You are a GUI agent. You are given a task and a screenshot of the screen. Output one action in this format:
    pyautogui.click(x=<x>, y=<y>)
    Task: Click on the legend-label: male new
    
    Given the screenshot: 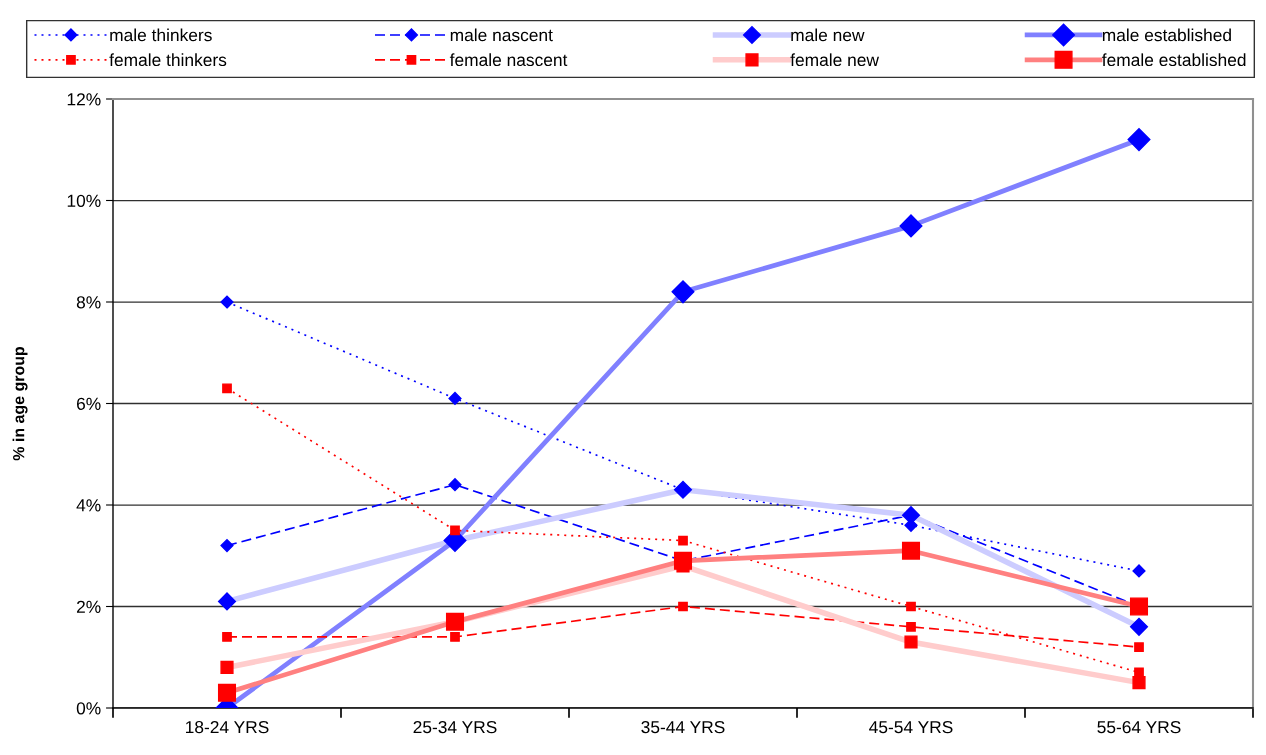 What is the action you would take?
    pyautogui.click(x=828, y=35)
    